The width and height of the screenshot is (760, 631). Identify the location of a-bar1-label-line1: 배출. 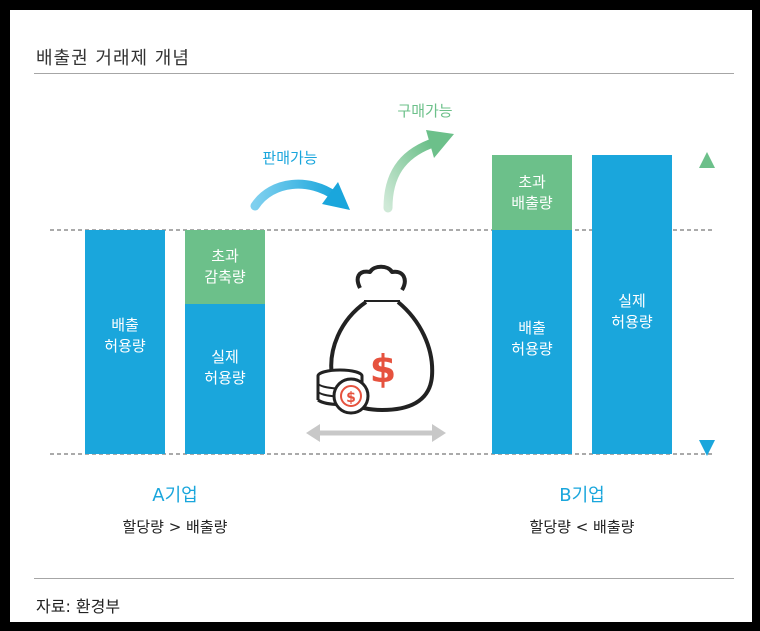
(125, 325).